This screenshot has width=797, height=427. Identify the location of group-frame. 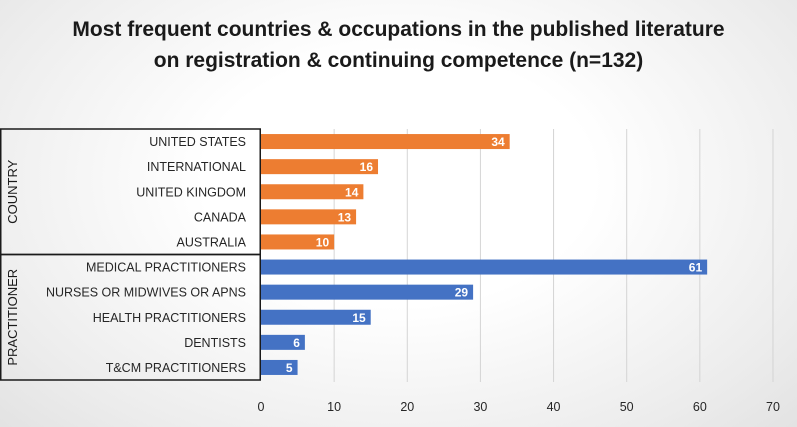
(130, 317).